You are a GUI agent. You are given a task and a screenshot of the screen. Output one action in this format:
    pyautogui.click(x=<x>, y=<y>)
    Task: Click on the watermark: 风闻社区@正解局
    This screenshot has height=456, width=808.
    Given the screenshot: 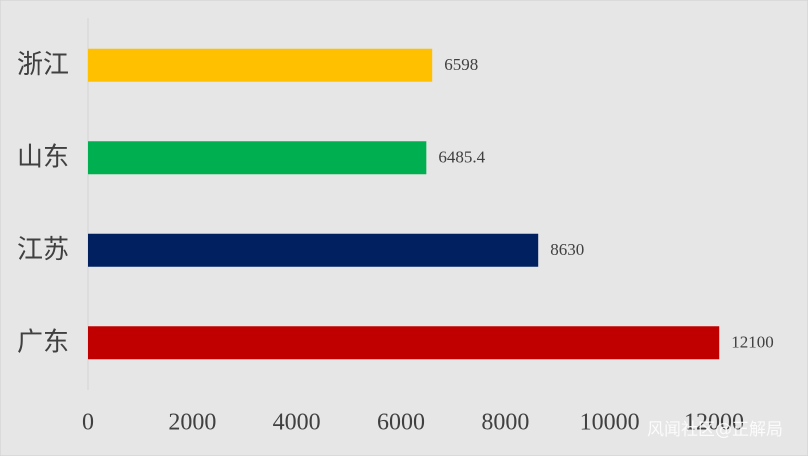 What is the action you would take?
    pyautogui.click(x=715, y=430)
    